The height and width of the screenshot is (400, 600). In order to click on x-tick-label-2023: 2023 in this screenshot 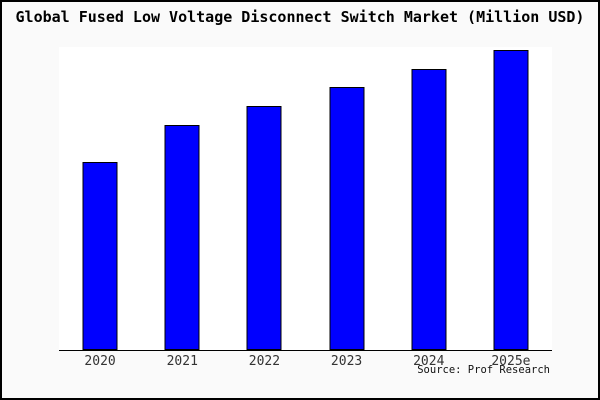, I will do `click(346, 361)`.